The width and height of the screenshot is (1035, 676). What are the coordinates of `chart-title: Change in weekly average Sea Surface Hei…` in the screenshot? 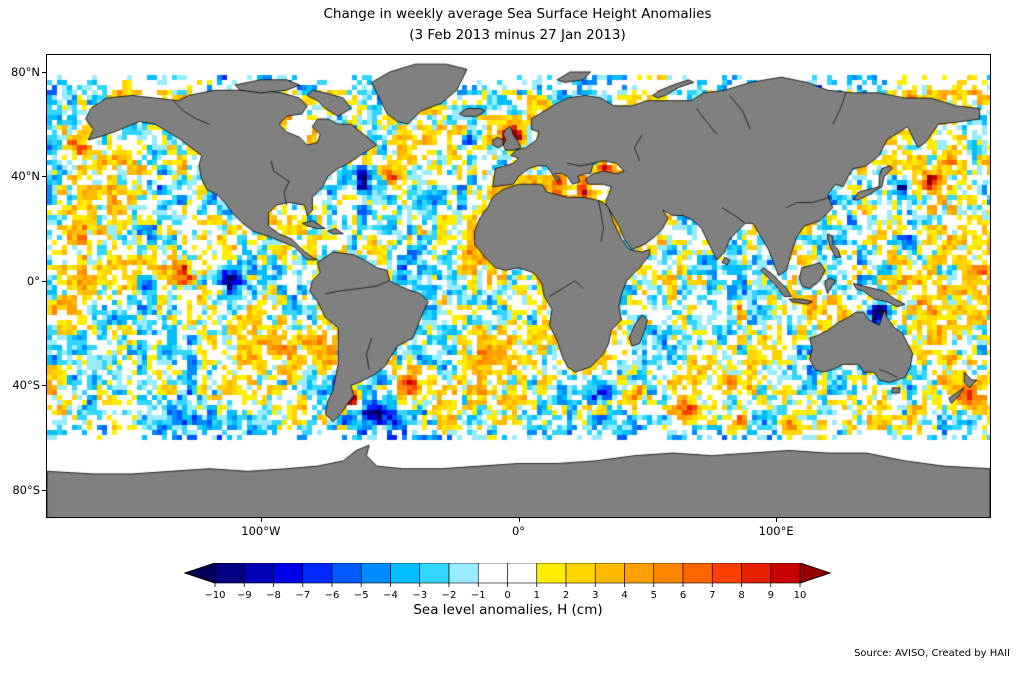 It's located at (517, 14).